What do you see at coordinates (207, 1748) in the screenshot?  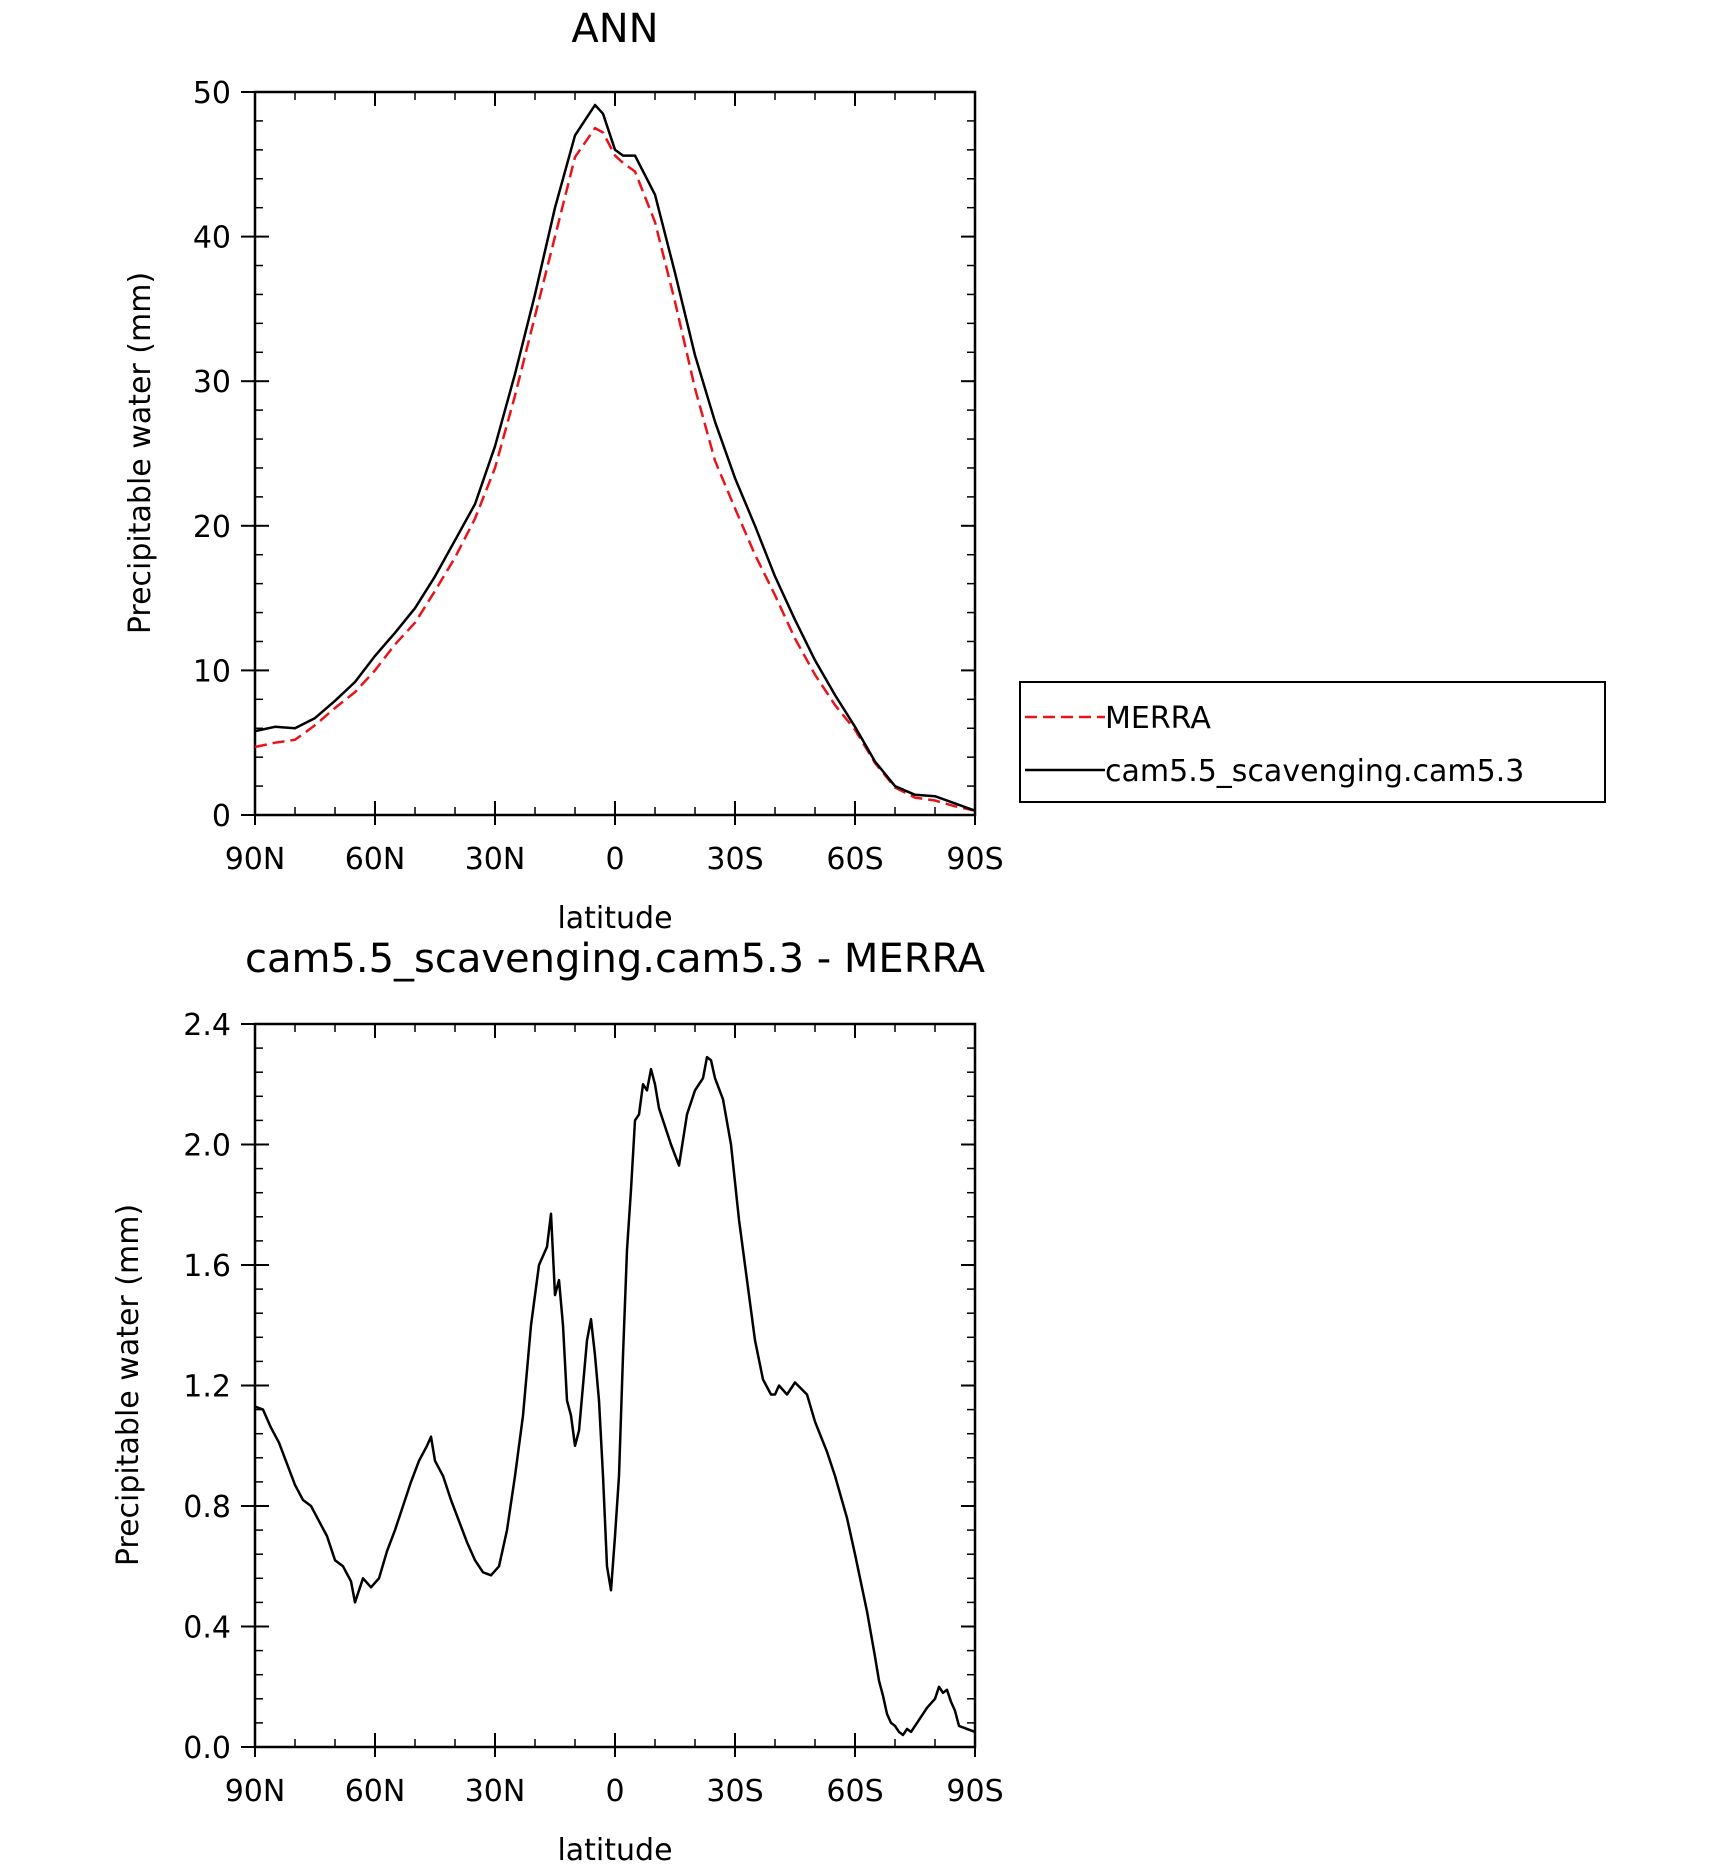 I see `y-tick-label: 0.0` at bounding box center [207, 1748].